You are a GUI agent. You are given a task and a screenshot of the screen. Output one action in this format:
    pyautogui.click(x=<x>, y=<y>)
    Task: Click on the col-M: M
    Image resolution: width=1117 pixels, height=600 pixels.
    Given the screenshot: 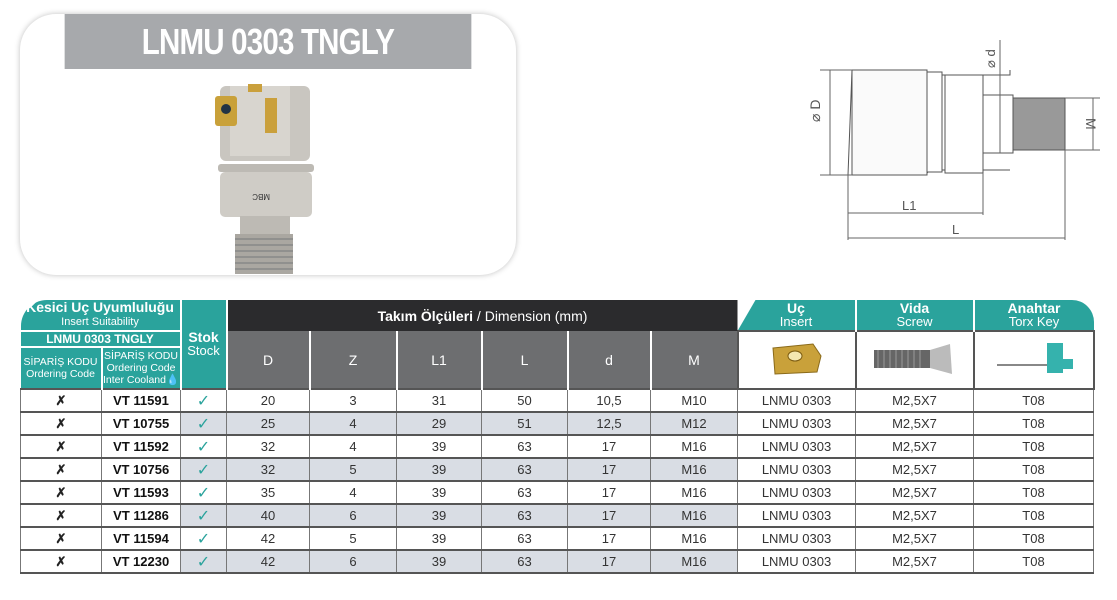 What is the action you would take?
    pyautogui.click(x=693, y=360)
    